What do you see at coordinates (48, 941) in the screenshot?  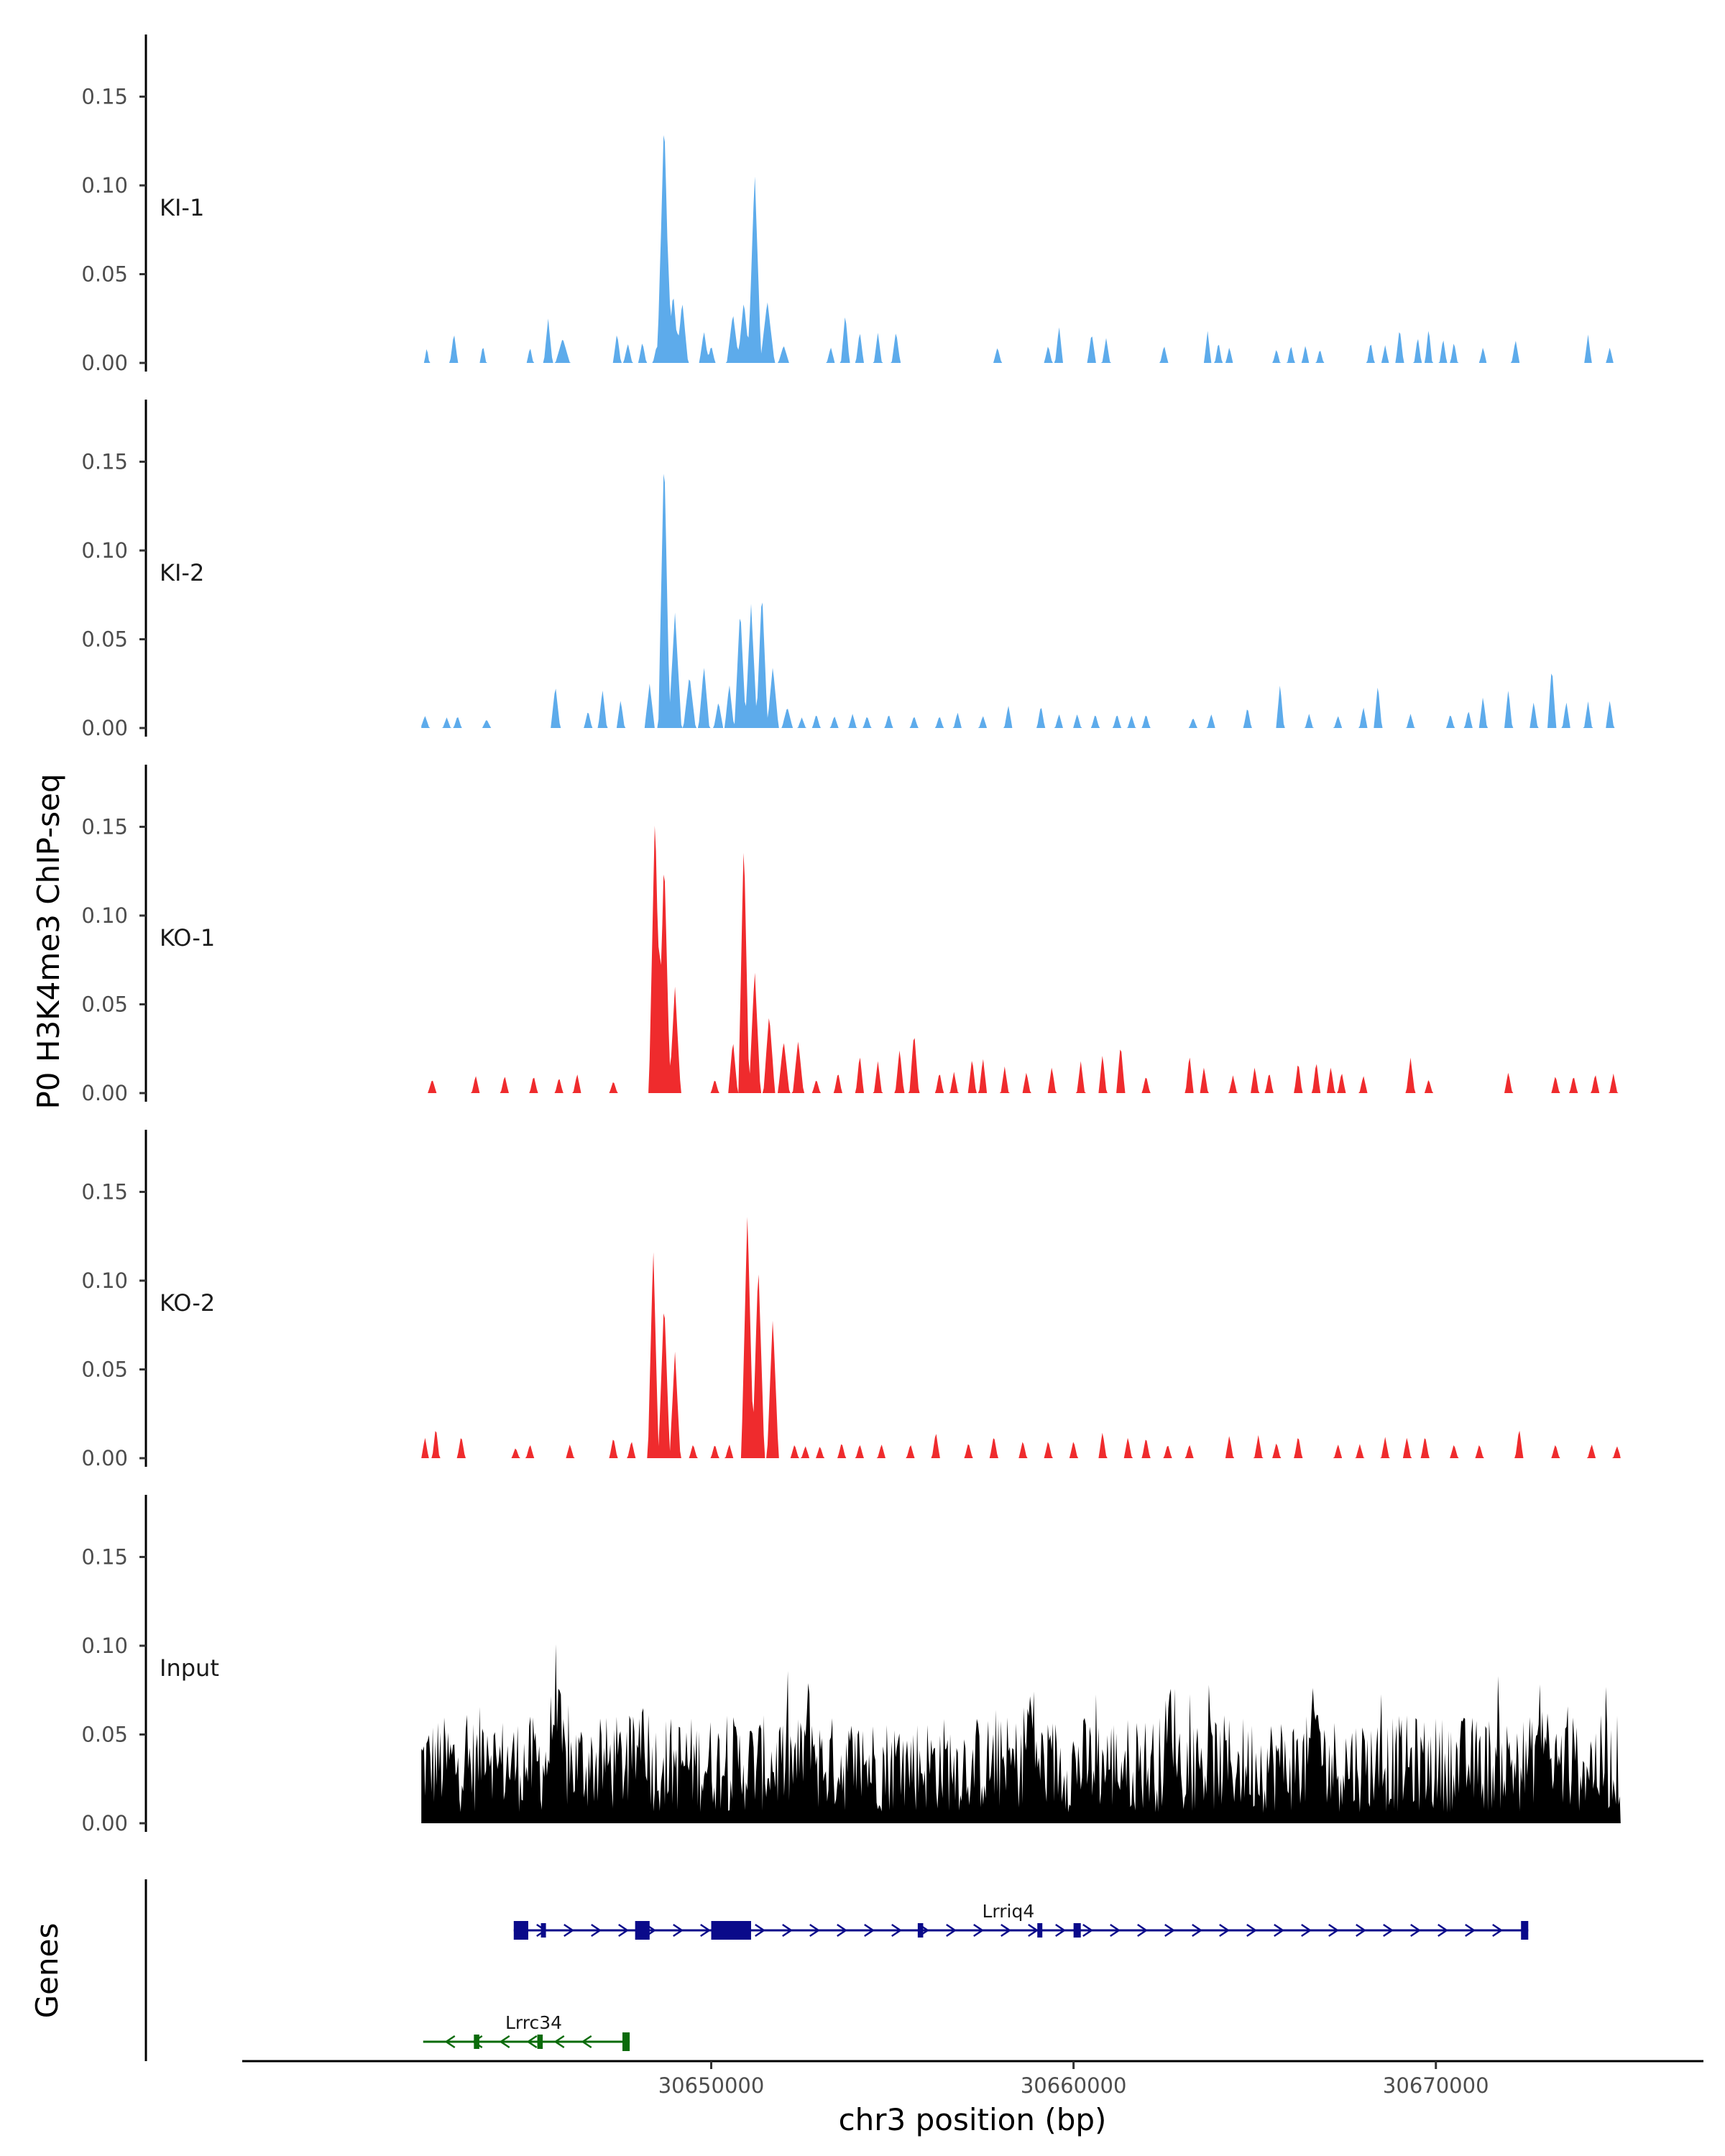 I see `y-axis-title: P0 H3K4me3 ChIP-seq` at bounding box center [48, 941].